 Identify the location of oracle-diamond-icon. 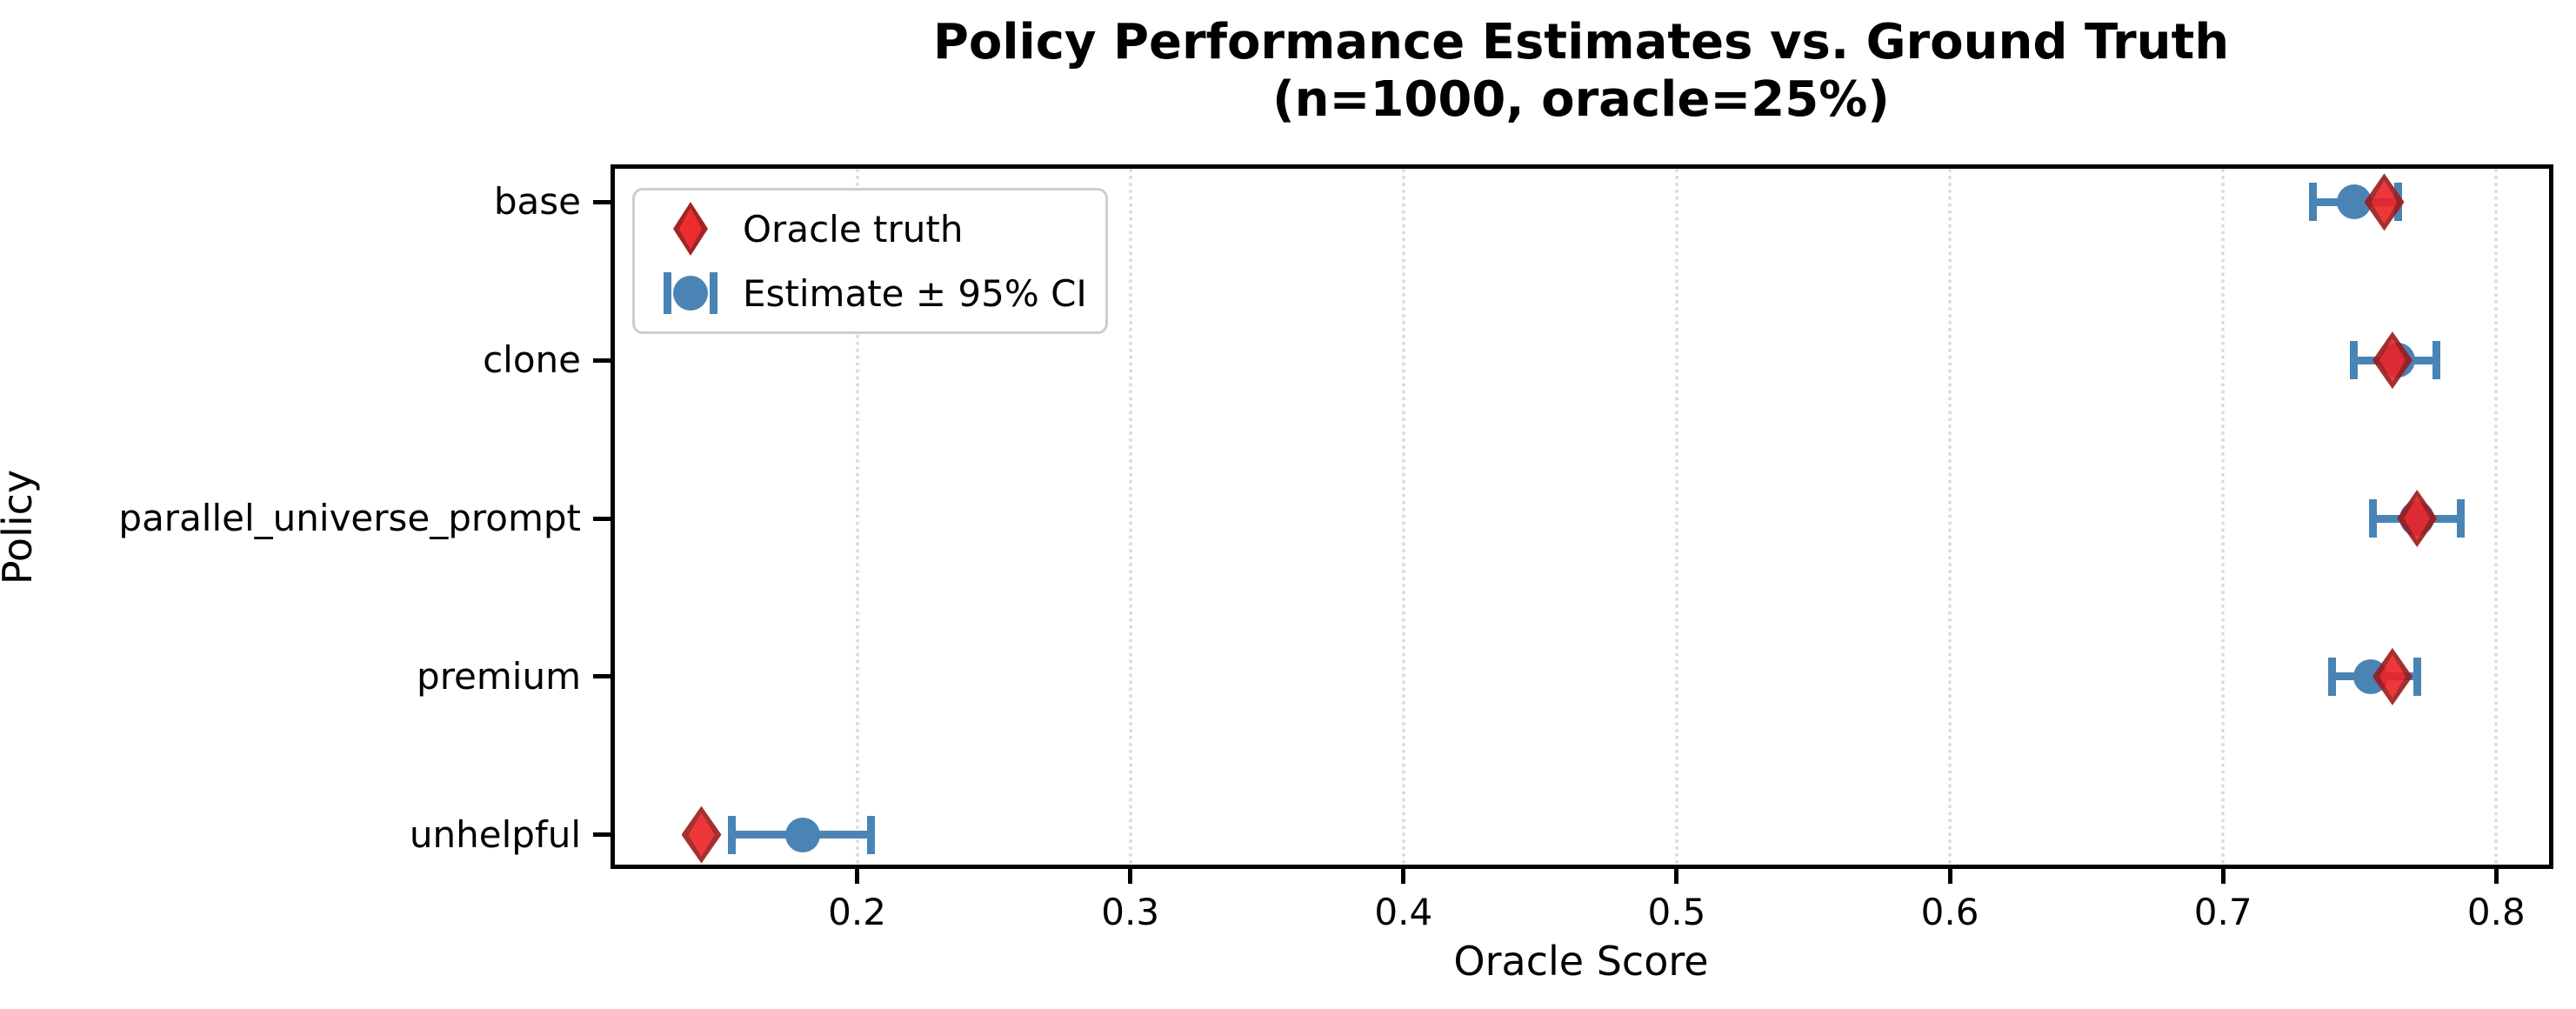
(690, 228).